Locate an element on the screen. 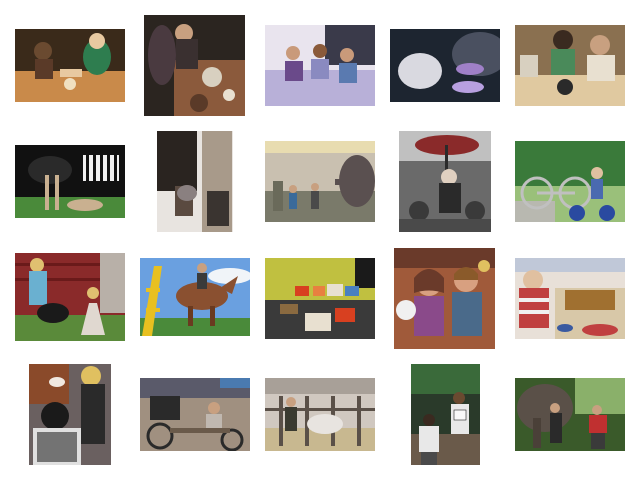  photo-elephant-fair is located at coordinates (320, 181).